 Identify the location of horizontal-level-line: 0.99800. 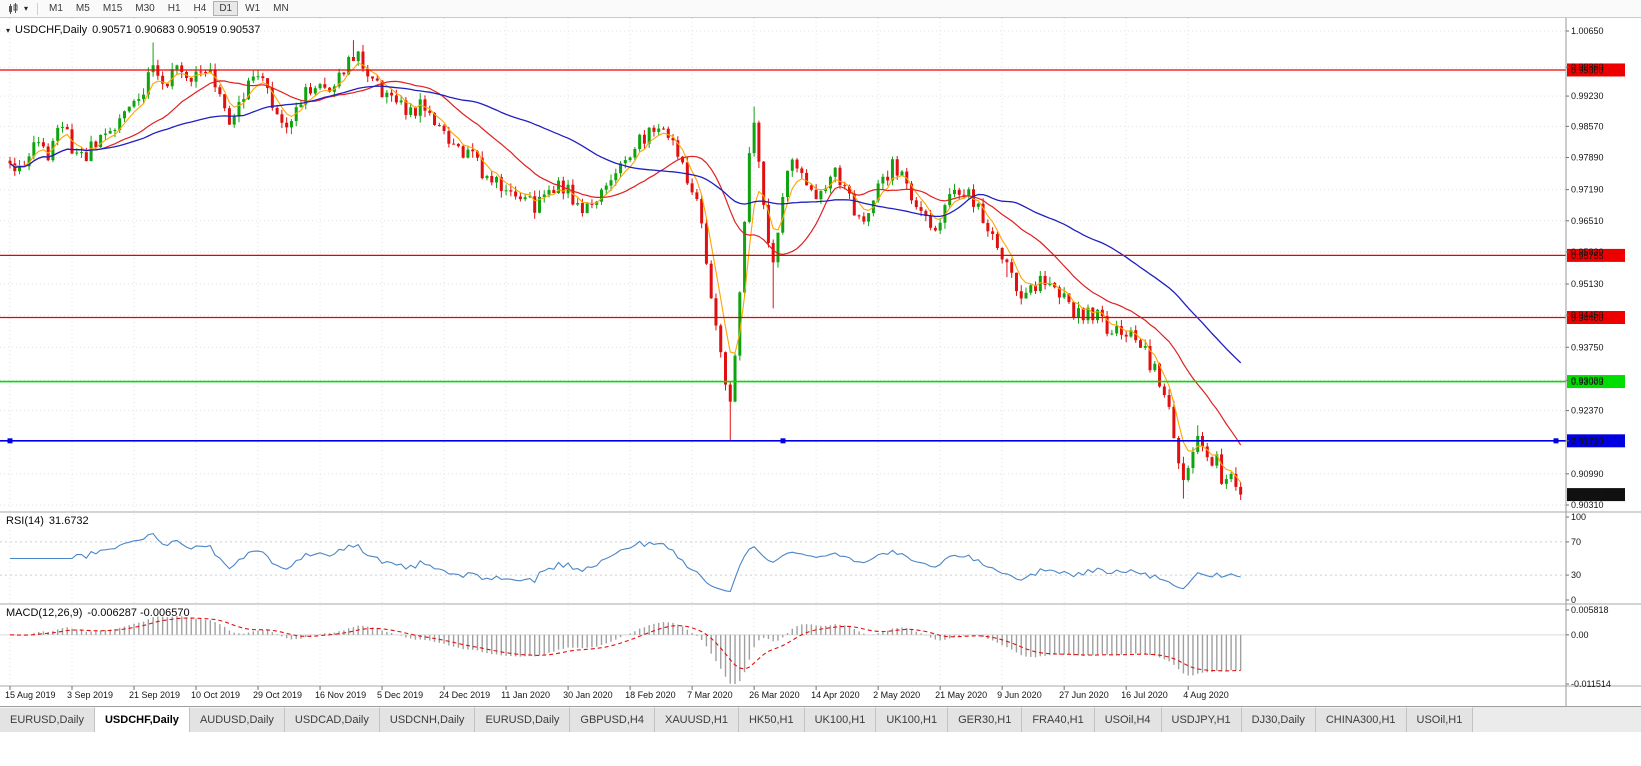
(812, 70).